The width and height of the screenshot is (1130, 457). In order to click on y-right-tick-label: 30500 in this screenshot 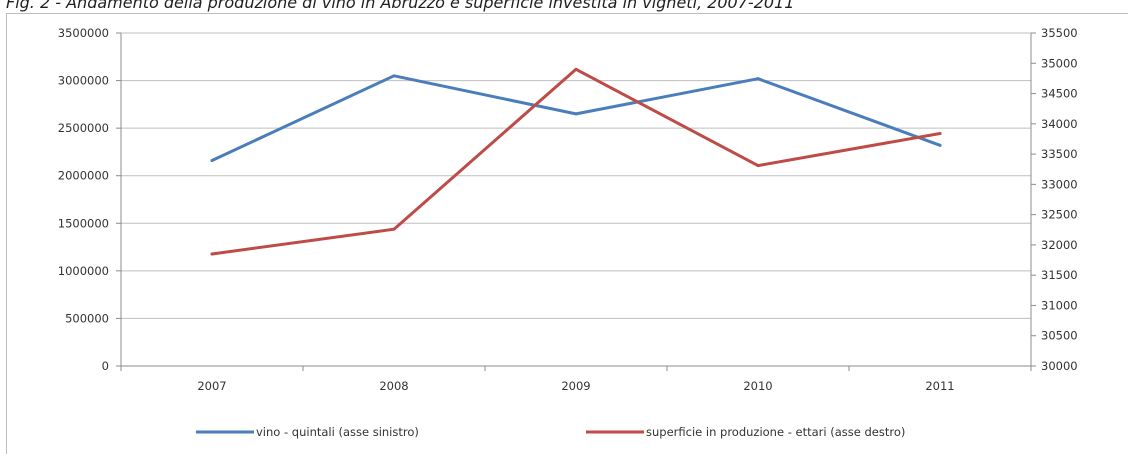, I will do `click(1059, 336)`.